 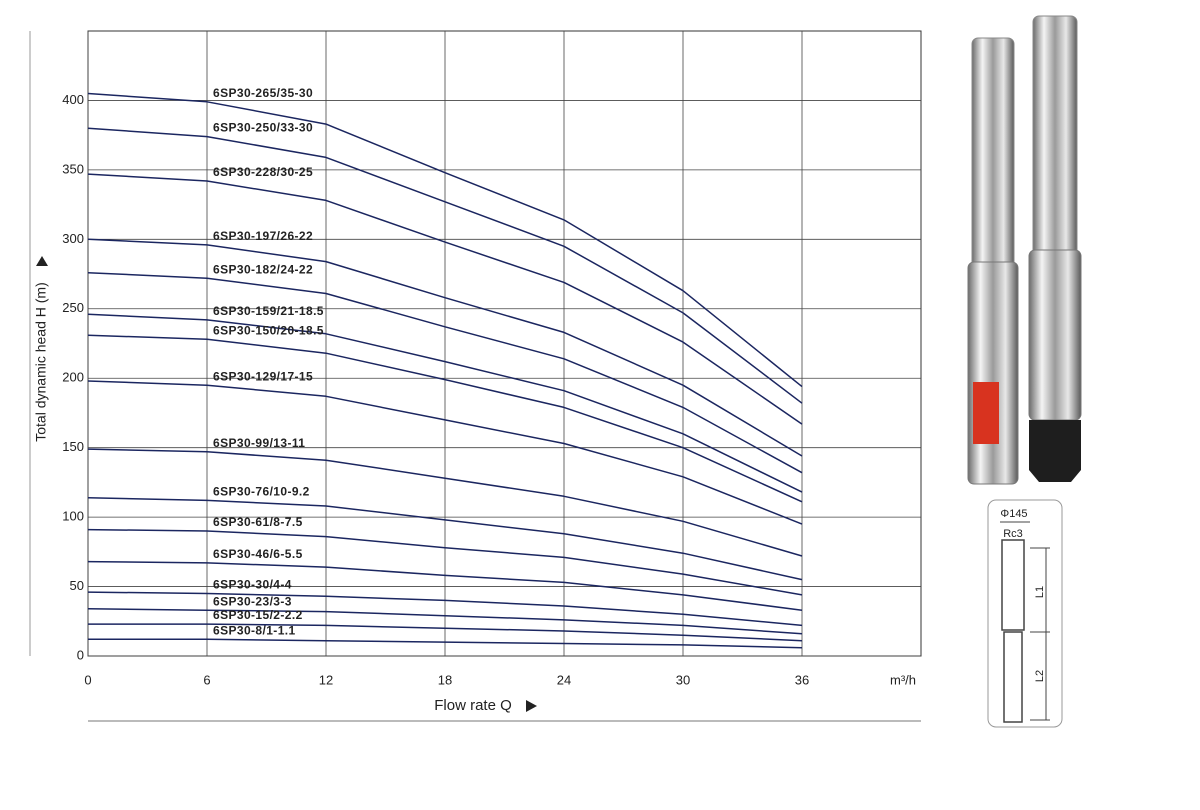 What do you see at coordinates (1040, 676) in the screenshot?
I see `dimension-label: L2` at bounding box center [1040, 676].